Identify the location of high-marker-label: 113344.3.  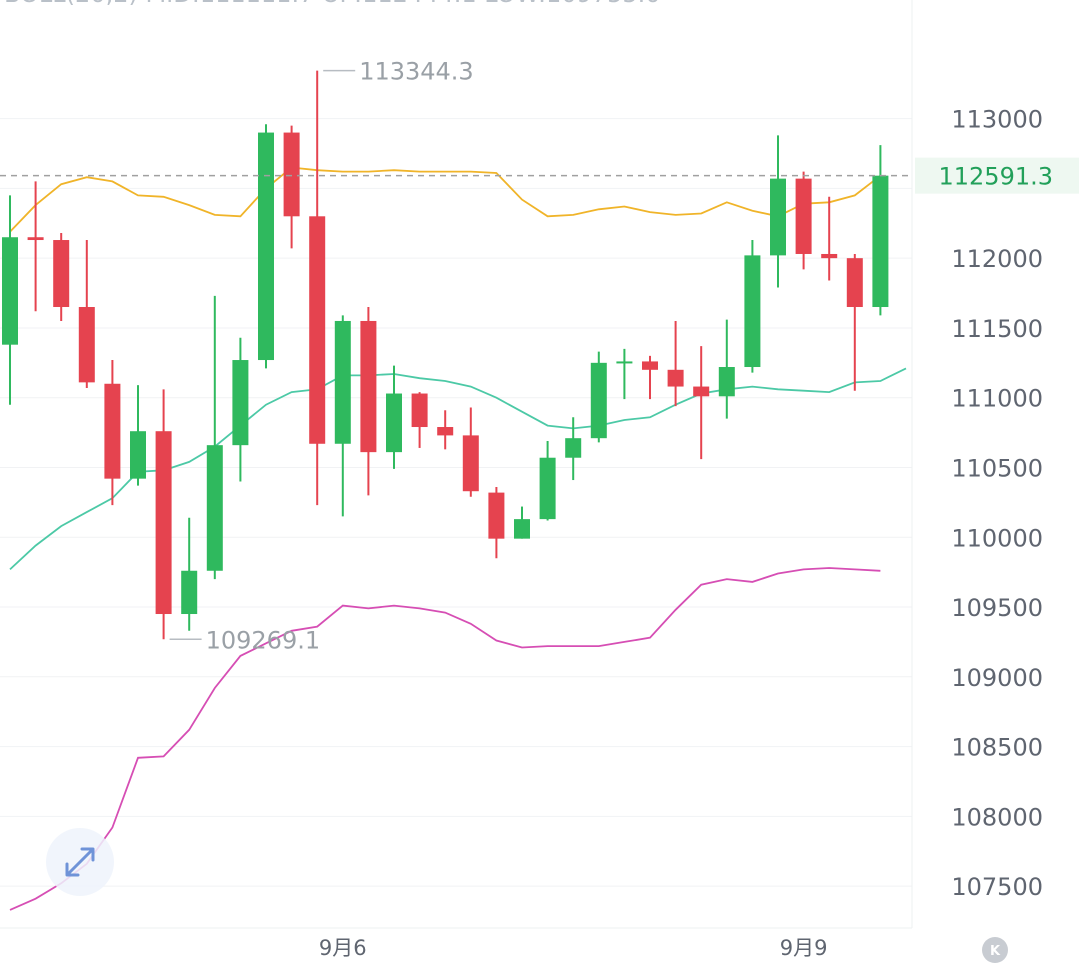
(416, 72).